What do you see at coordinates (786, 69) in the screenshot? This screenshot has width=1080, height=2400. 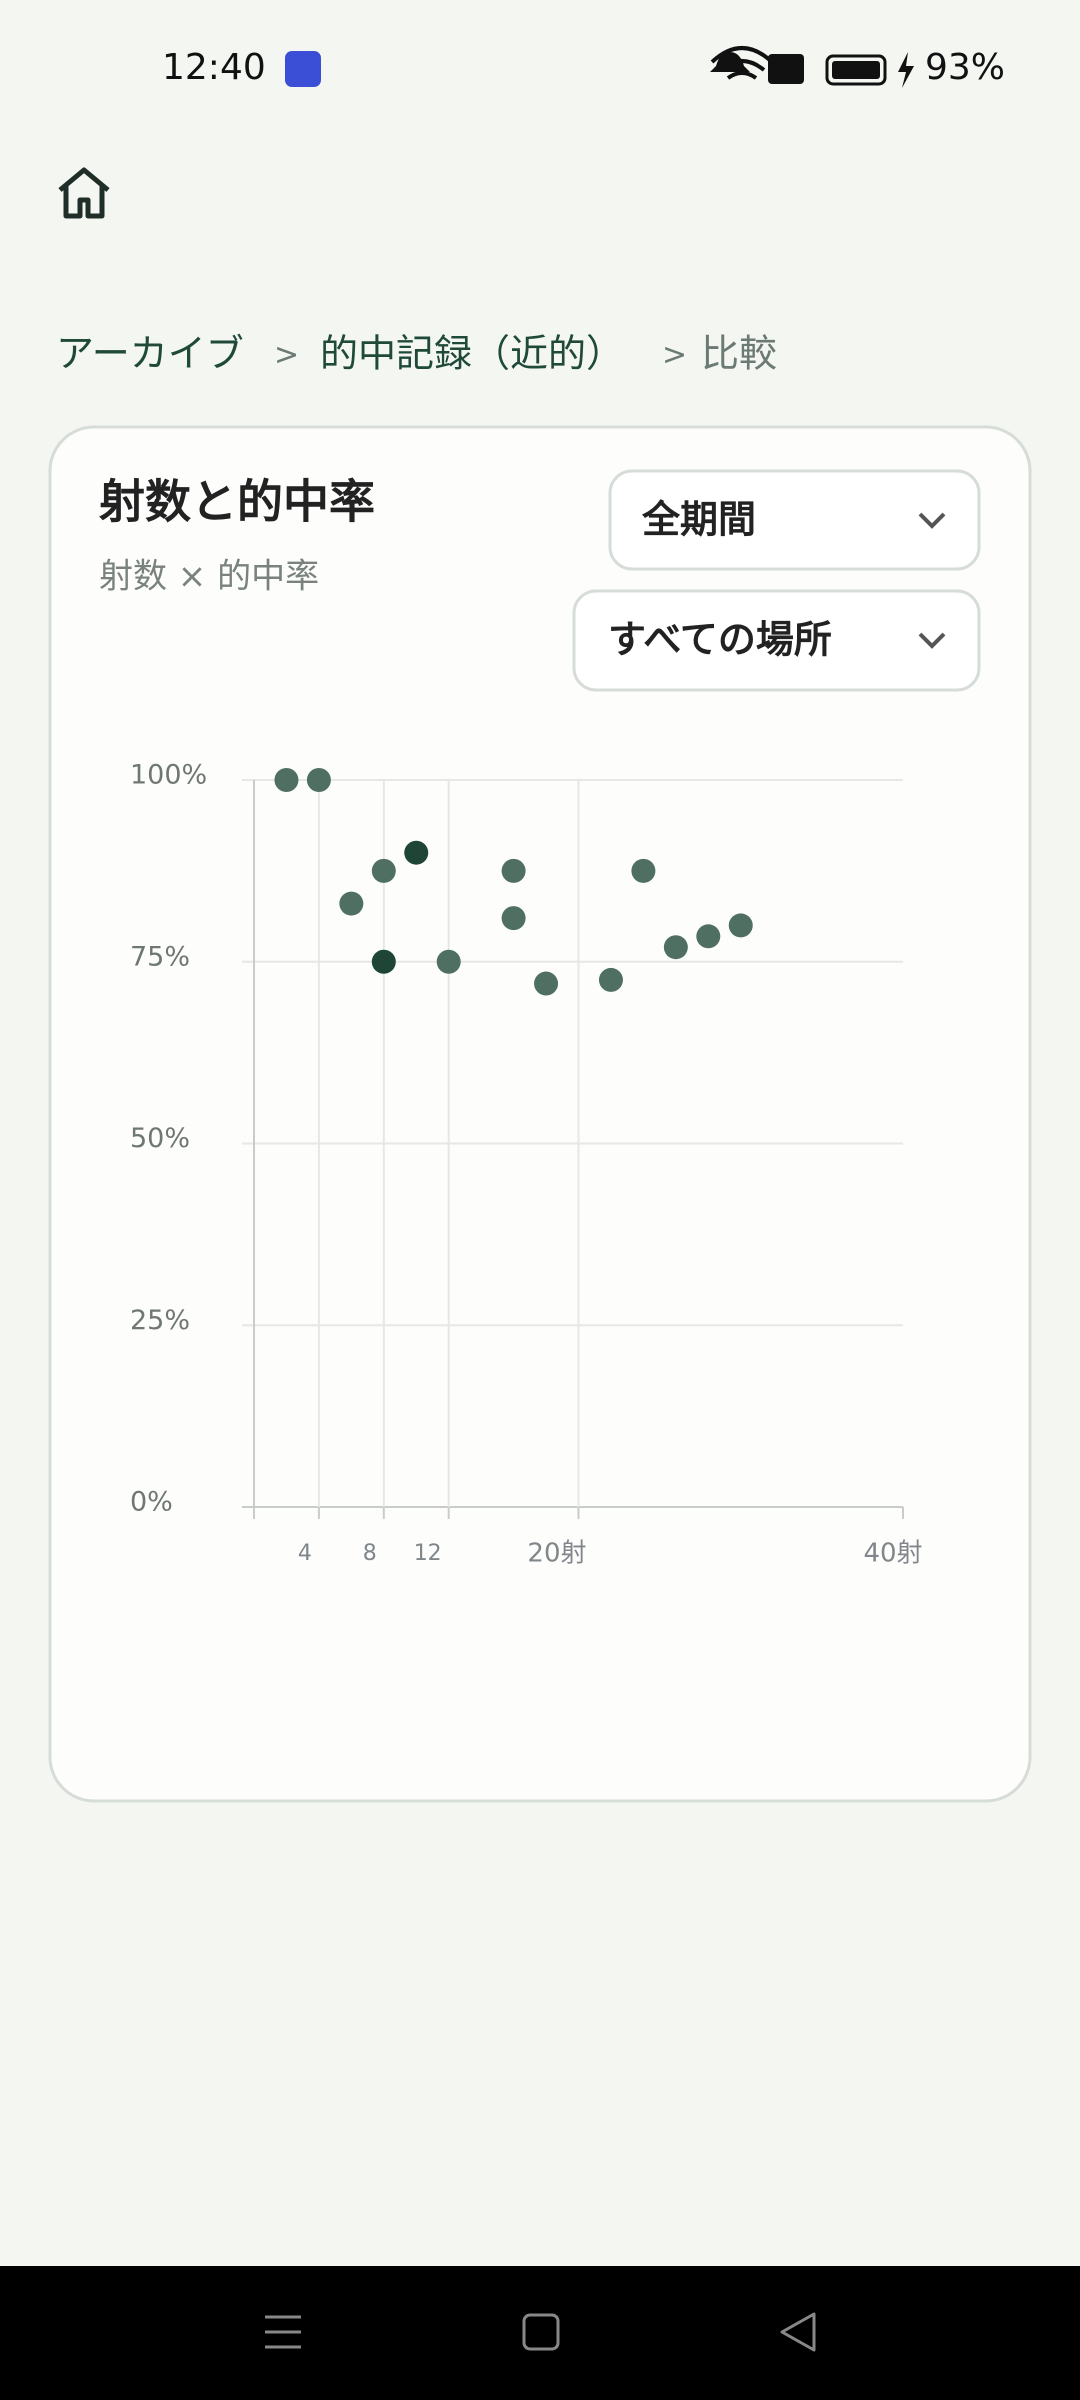 I see `sim-icon` at bounding box center [786, 69].